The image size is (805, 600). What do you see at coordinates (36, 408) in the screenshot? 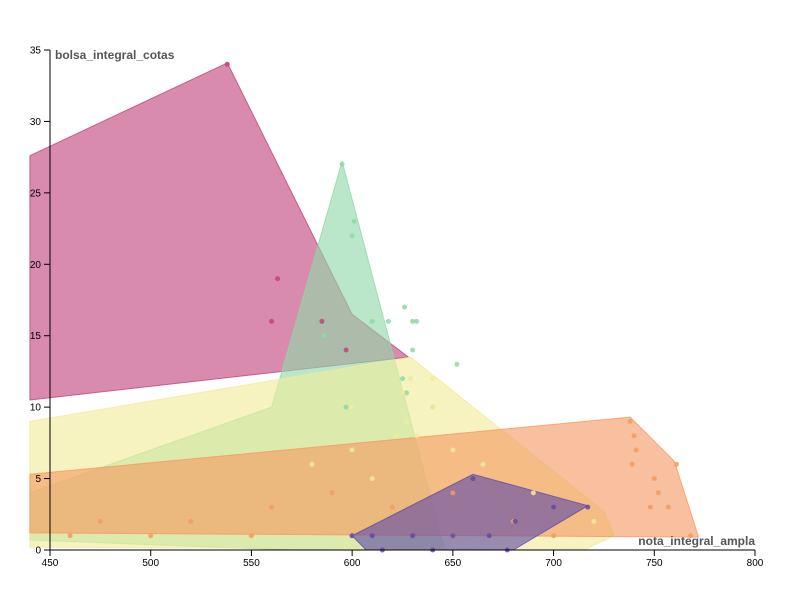
I see `y-tick-label: 10` at bounding box center [36, 408].